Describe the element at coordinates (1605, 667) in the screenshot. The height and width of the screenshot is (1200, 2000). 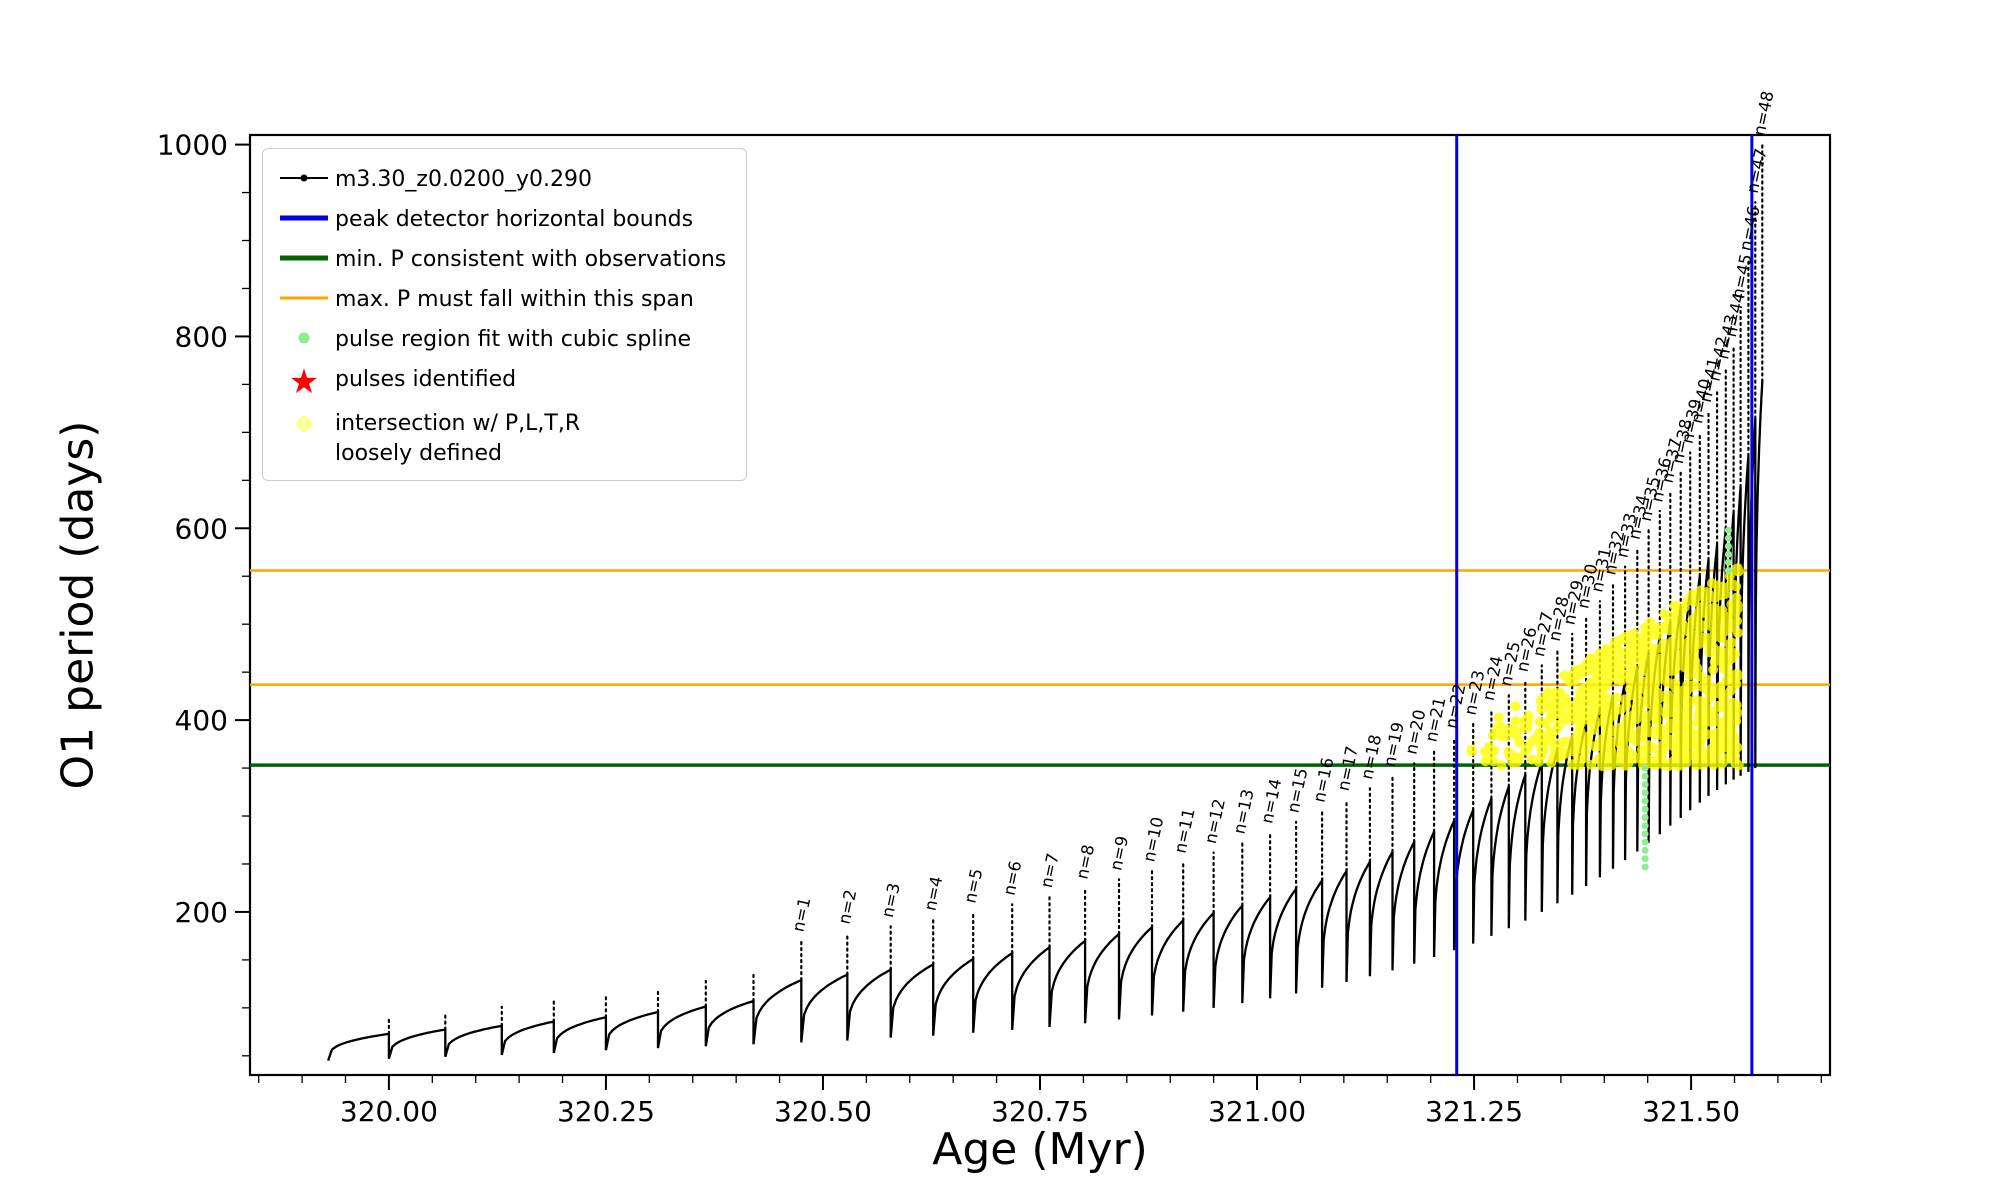
I see `intersection-points` at that location.